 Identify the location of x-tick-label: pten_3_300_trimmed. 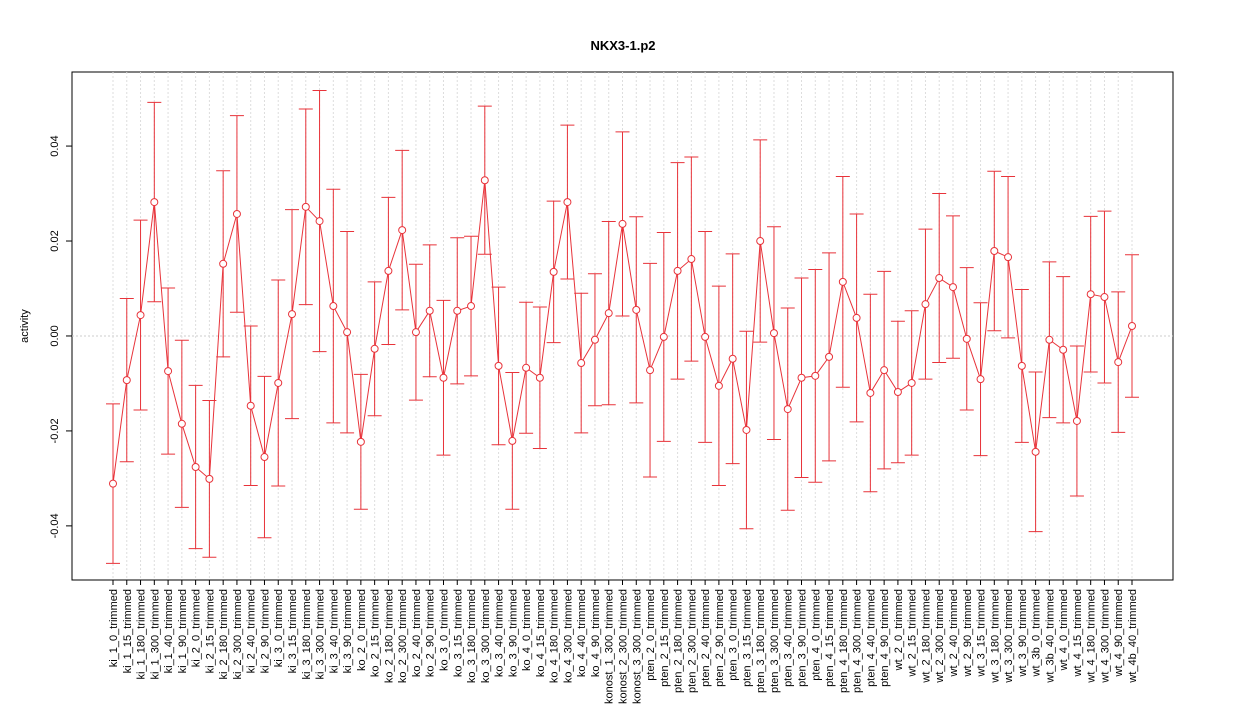
(775, 641).